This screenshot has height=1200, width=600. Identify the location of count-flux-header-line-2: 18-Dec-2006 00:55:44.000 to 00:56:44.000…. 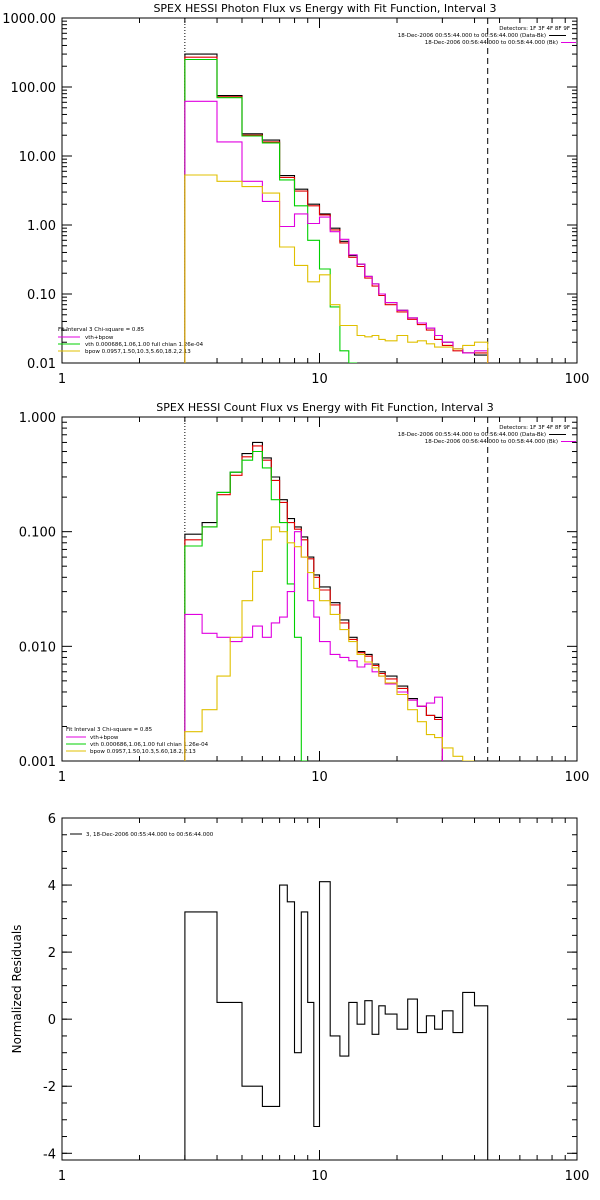
(472, 435).